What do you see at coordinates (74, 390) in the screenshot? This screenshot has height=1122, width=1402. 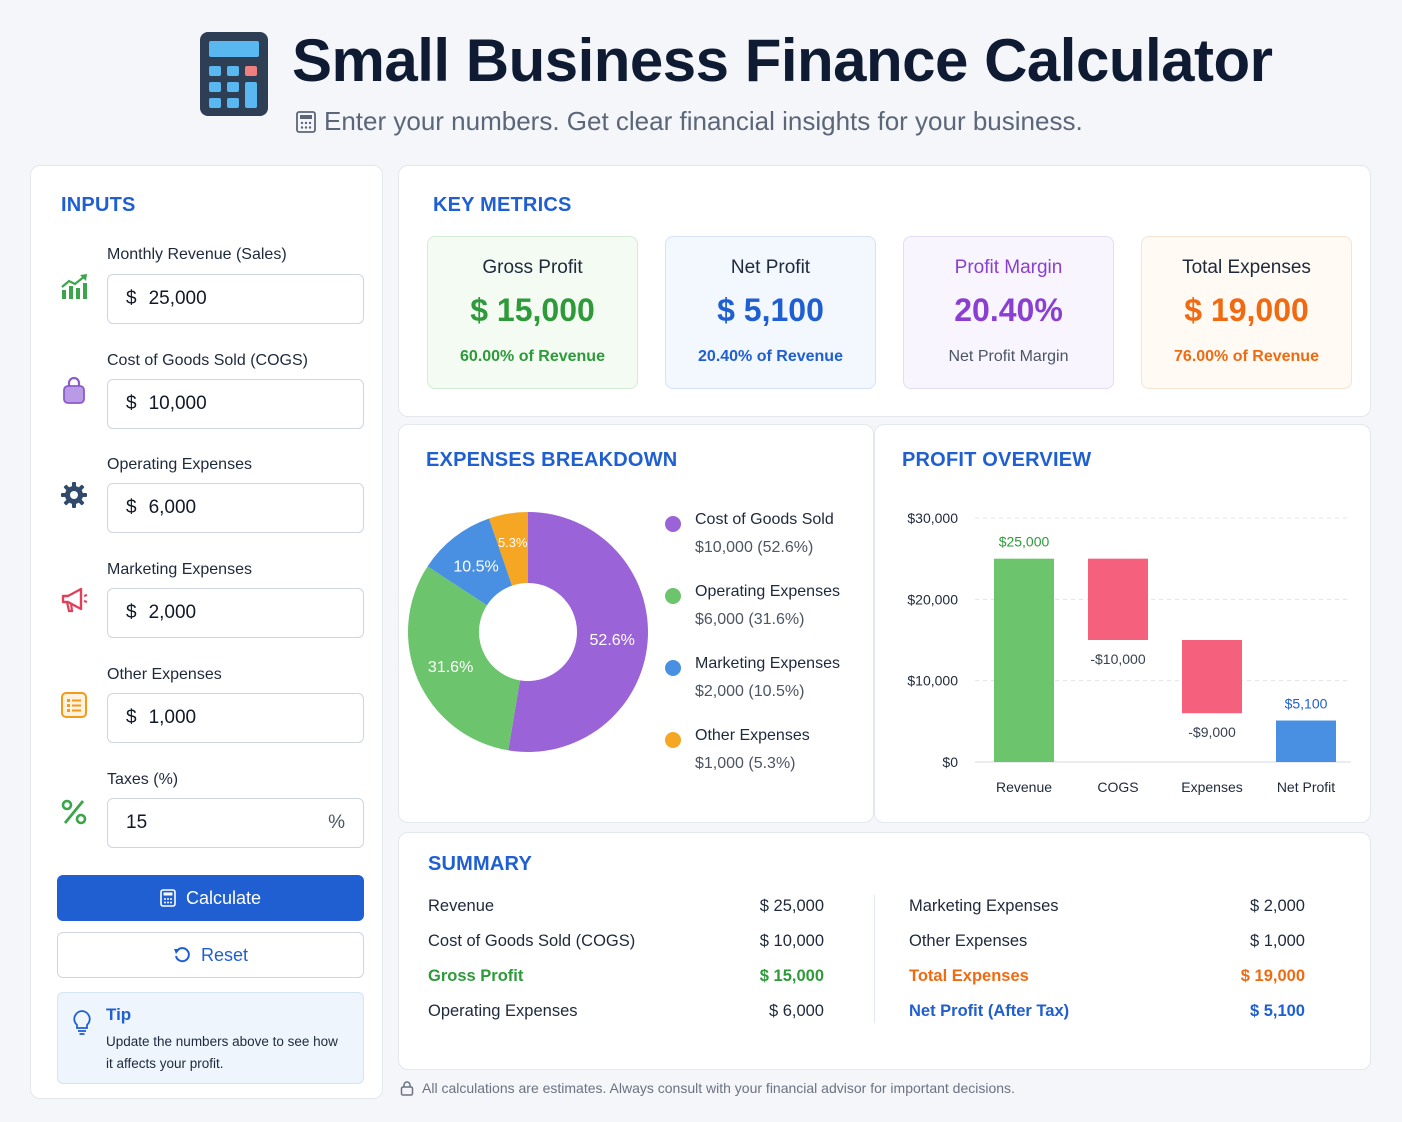 I see `bag-icon` at bounding box center [74, 390].